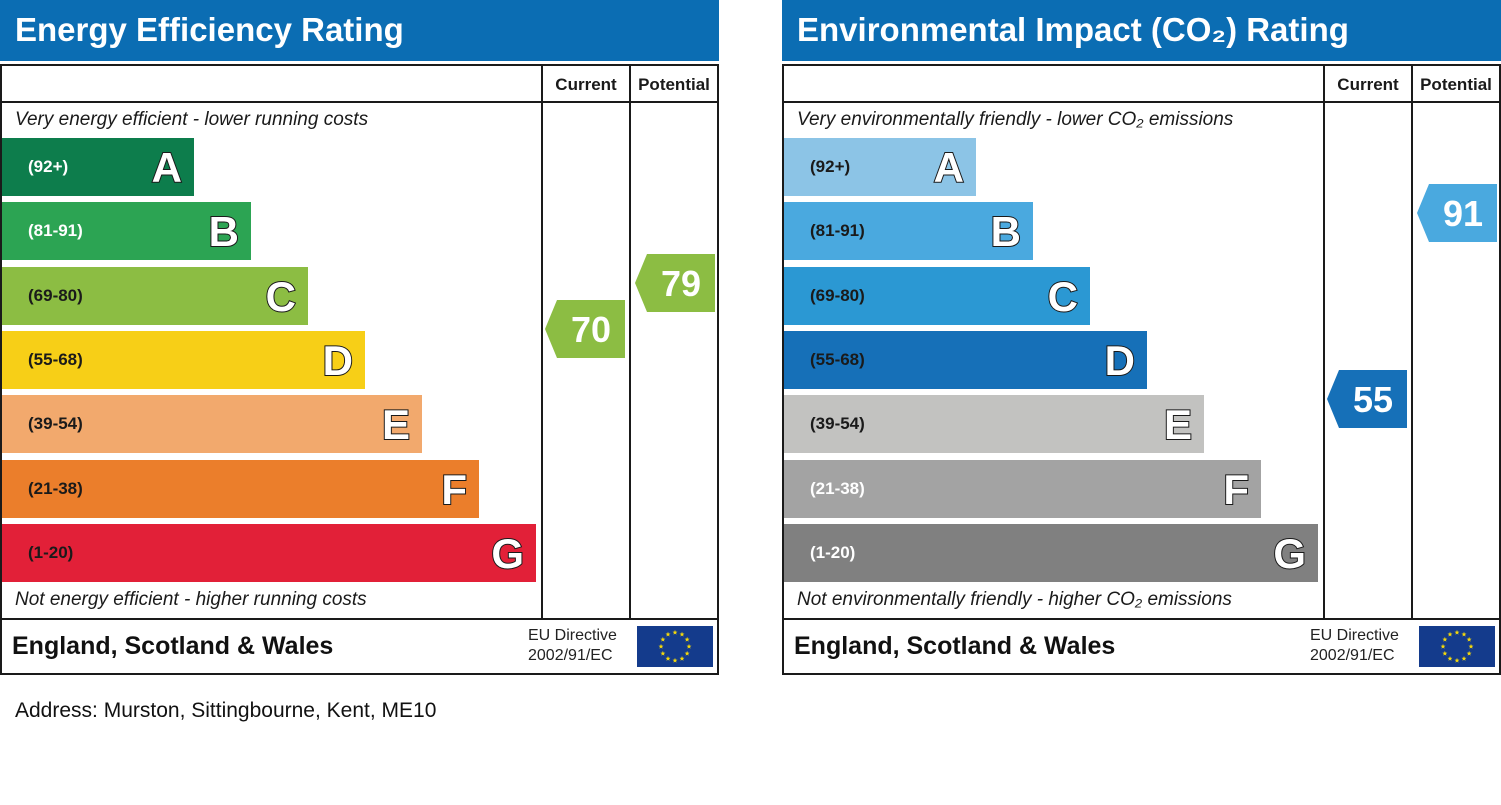 The width and height of the screenshot is (1501, 805). What do you see at coordinates (55, 359) in the screenshot?
I see `band-range-label: (55-68)` at bounding box center [55, 359].